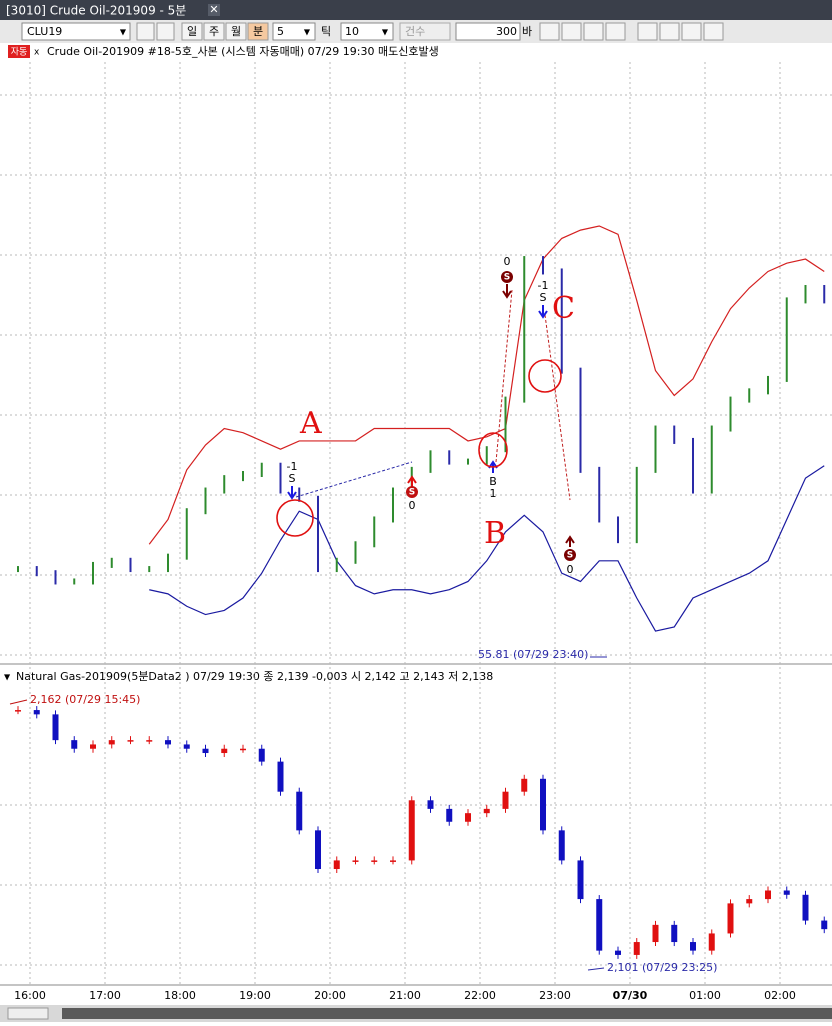  I want to click on interval-box, so click(294, 31).